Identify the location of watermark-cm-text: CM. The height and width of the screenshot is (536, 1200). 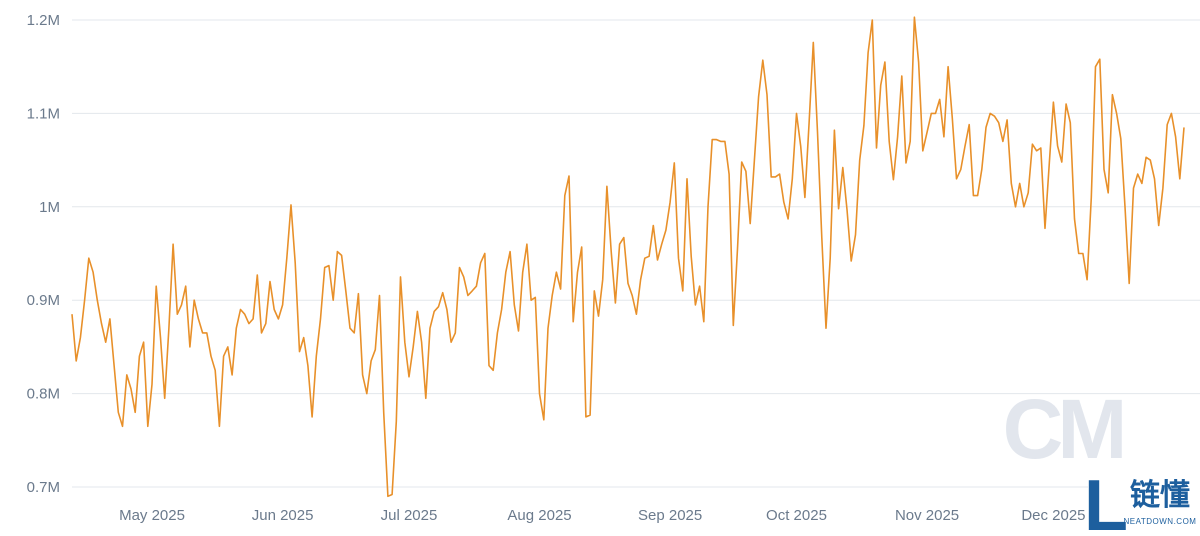
(1063, 429).